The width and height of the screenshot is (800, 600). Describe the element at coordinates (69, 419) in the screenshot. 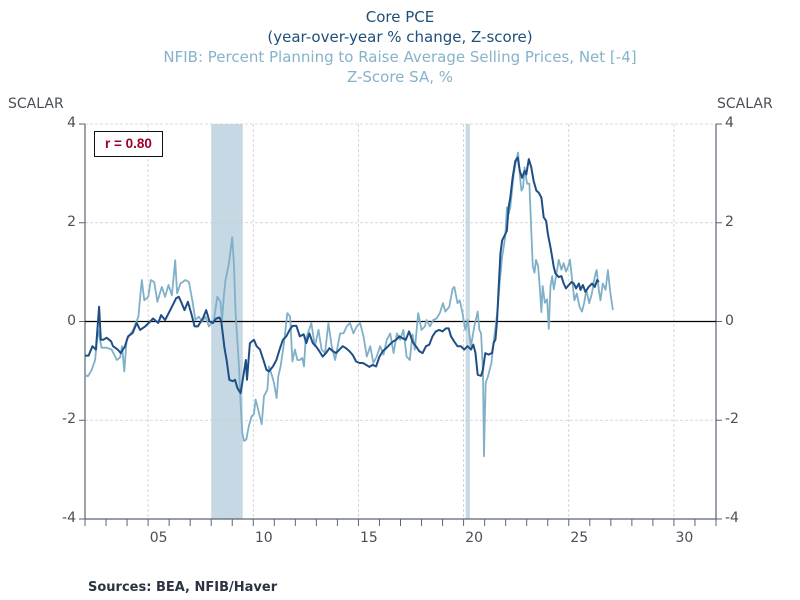

I see `left-y-tick-label: -2` at that location.